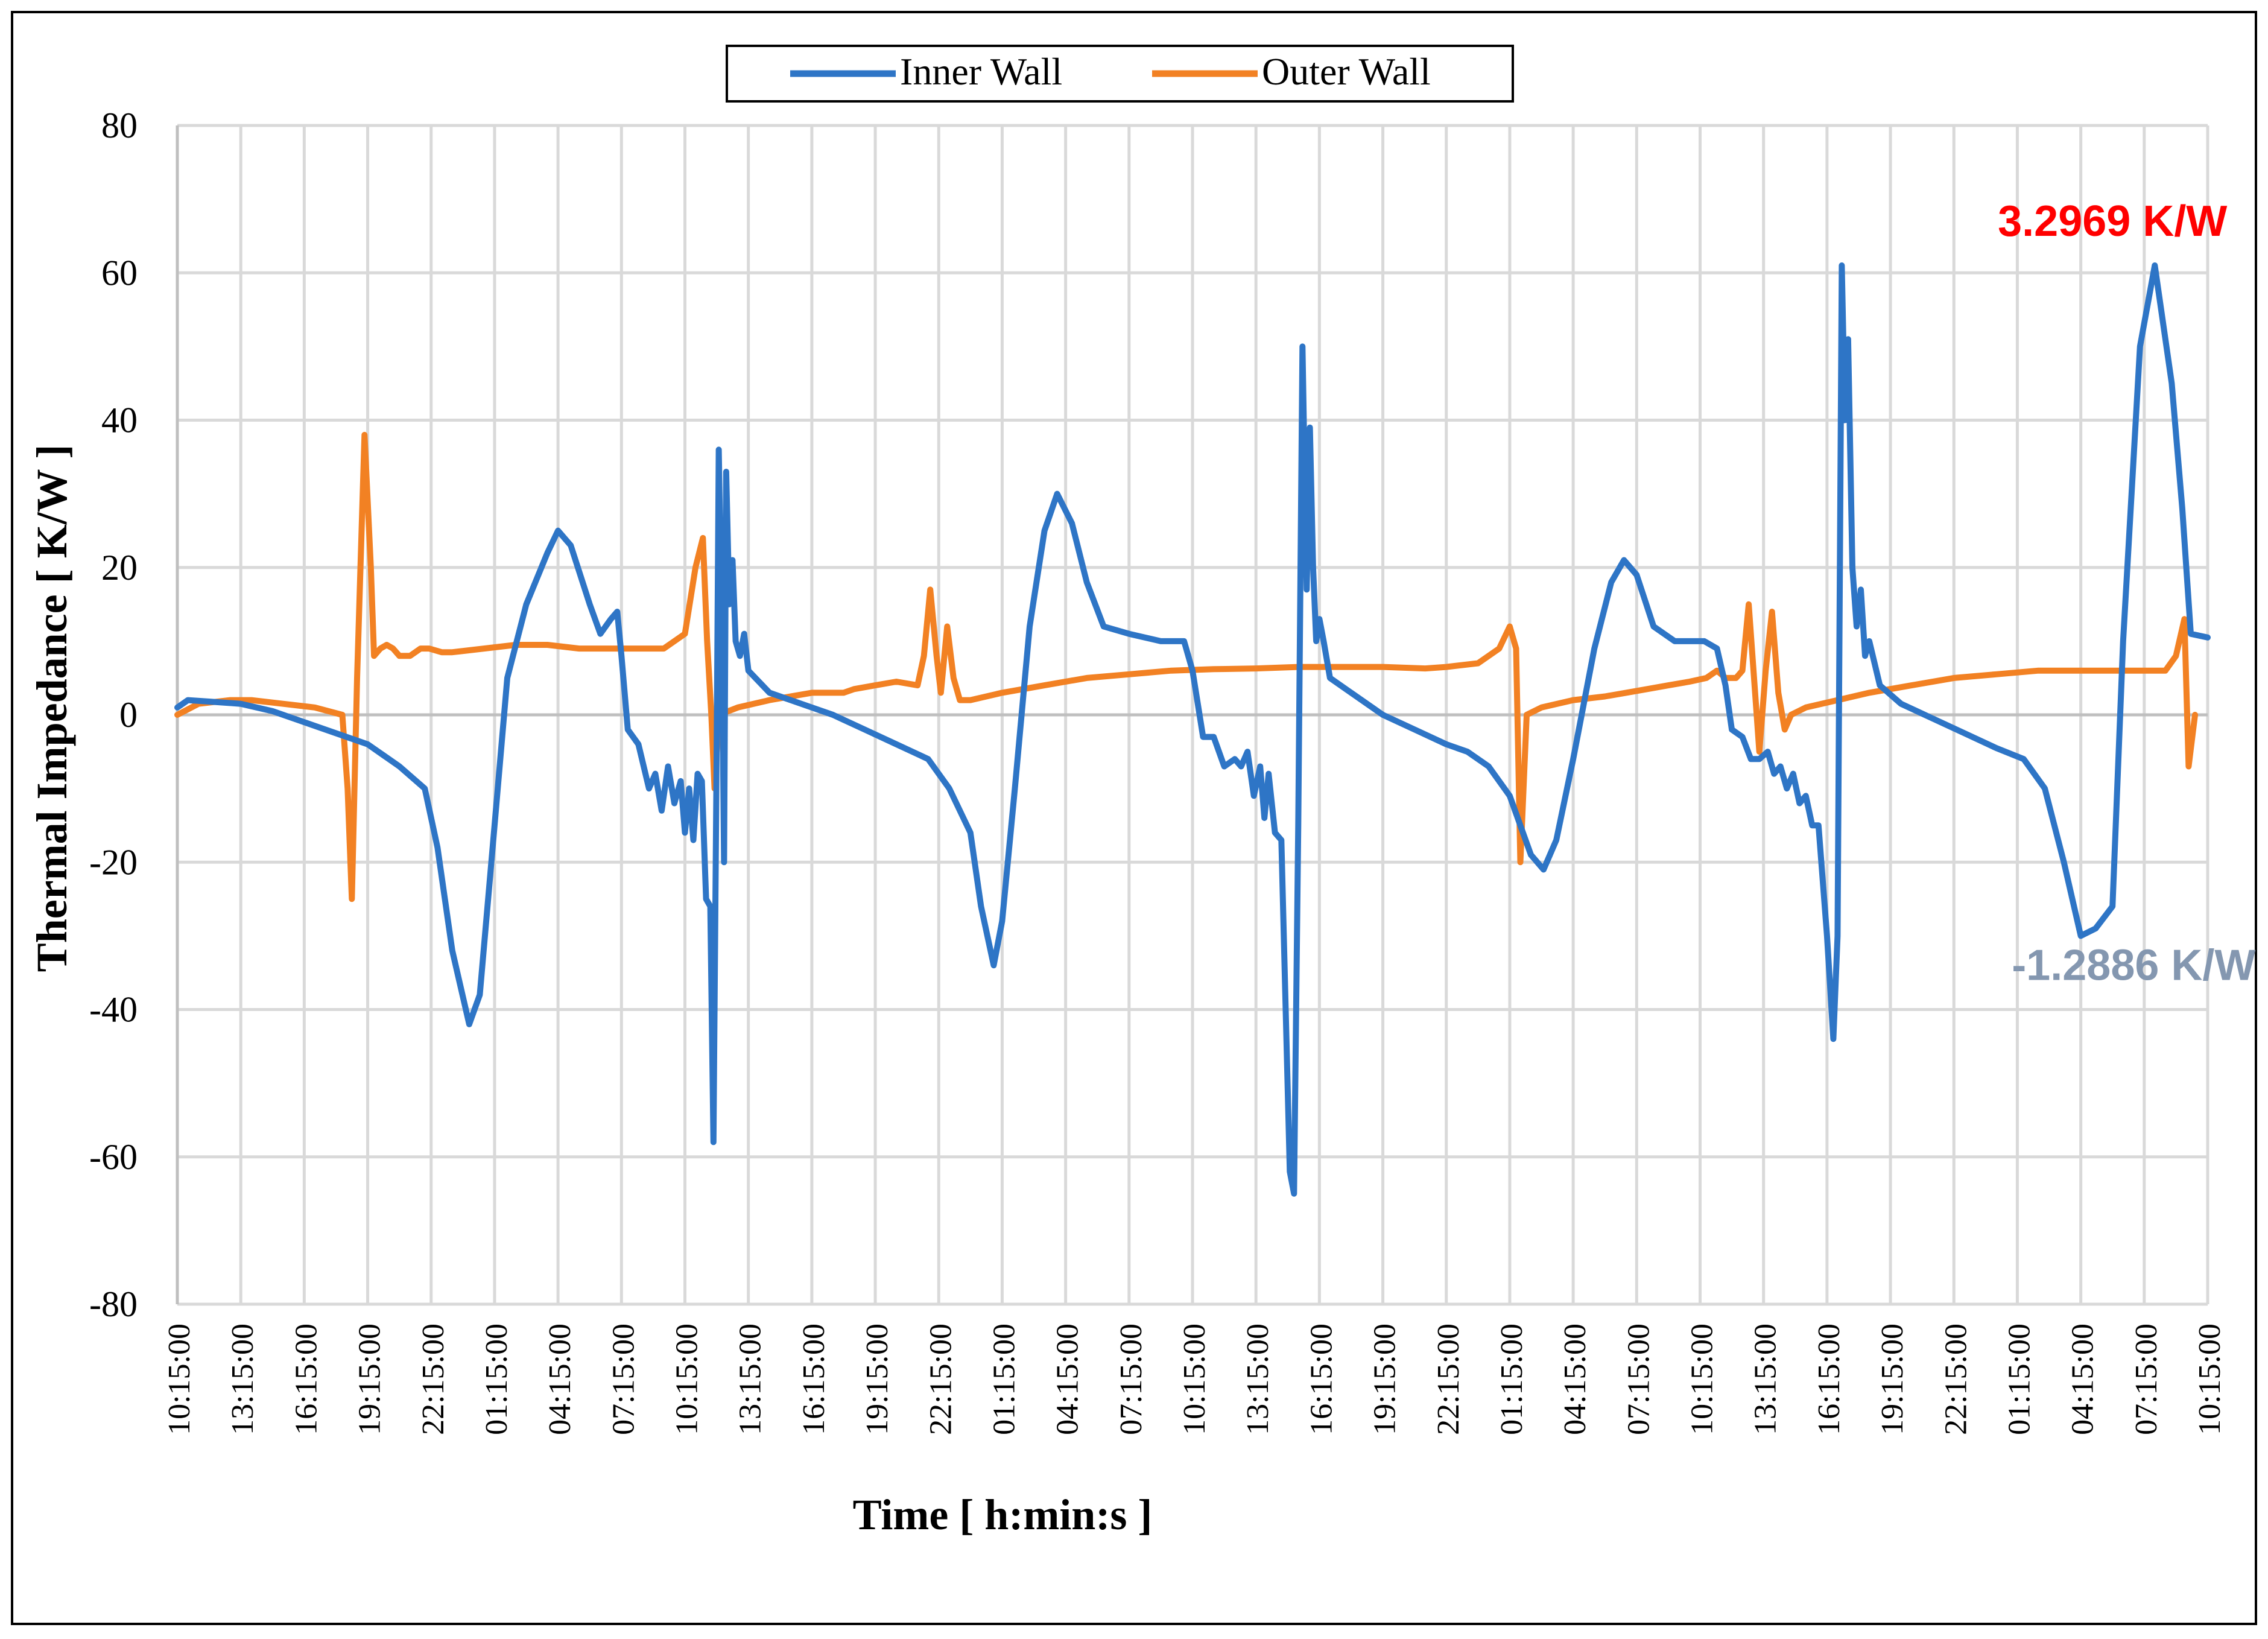  Describe the element at coordinates (119, 568) in the screenshot. I see `y-tick-label: 20` at that location.